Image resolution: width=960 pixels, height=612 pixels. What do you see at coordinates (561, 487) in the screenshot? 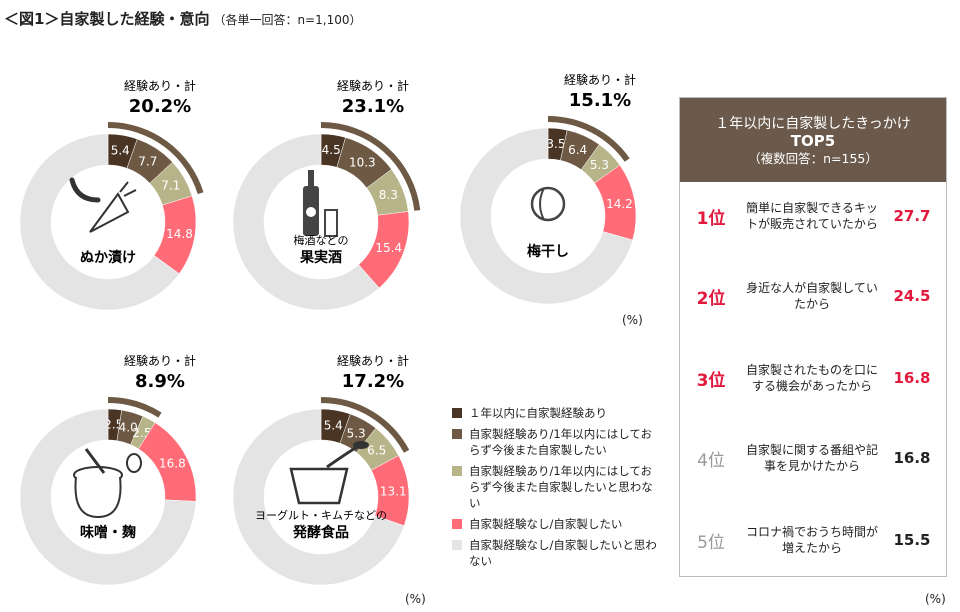
I see `legend-label: 自家製経験あり/1年以内にはしておらず今後また自家製したいと思わない` at bounding box center [561, 487].